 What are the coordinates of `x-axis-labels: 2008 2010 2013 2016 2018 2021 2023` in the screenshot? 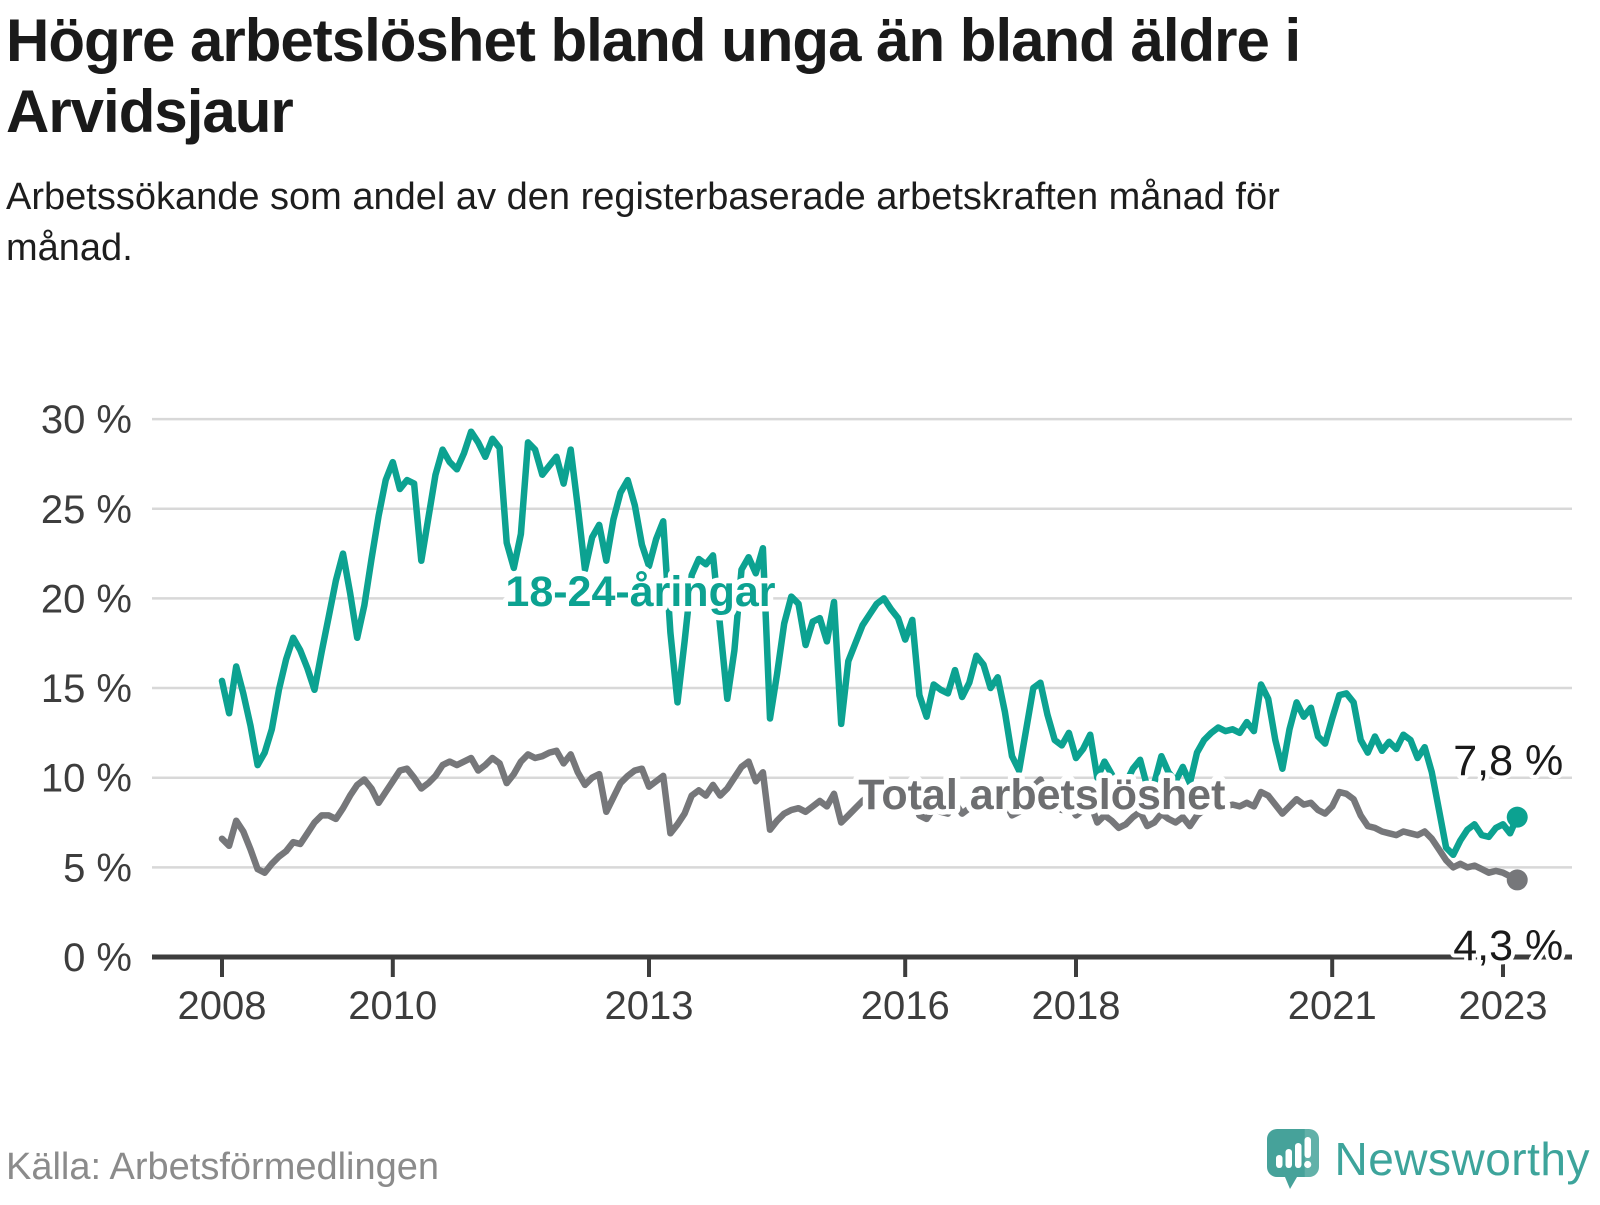 It's located at (863, 993).